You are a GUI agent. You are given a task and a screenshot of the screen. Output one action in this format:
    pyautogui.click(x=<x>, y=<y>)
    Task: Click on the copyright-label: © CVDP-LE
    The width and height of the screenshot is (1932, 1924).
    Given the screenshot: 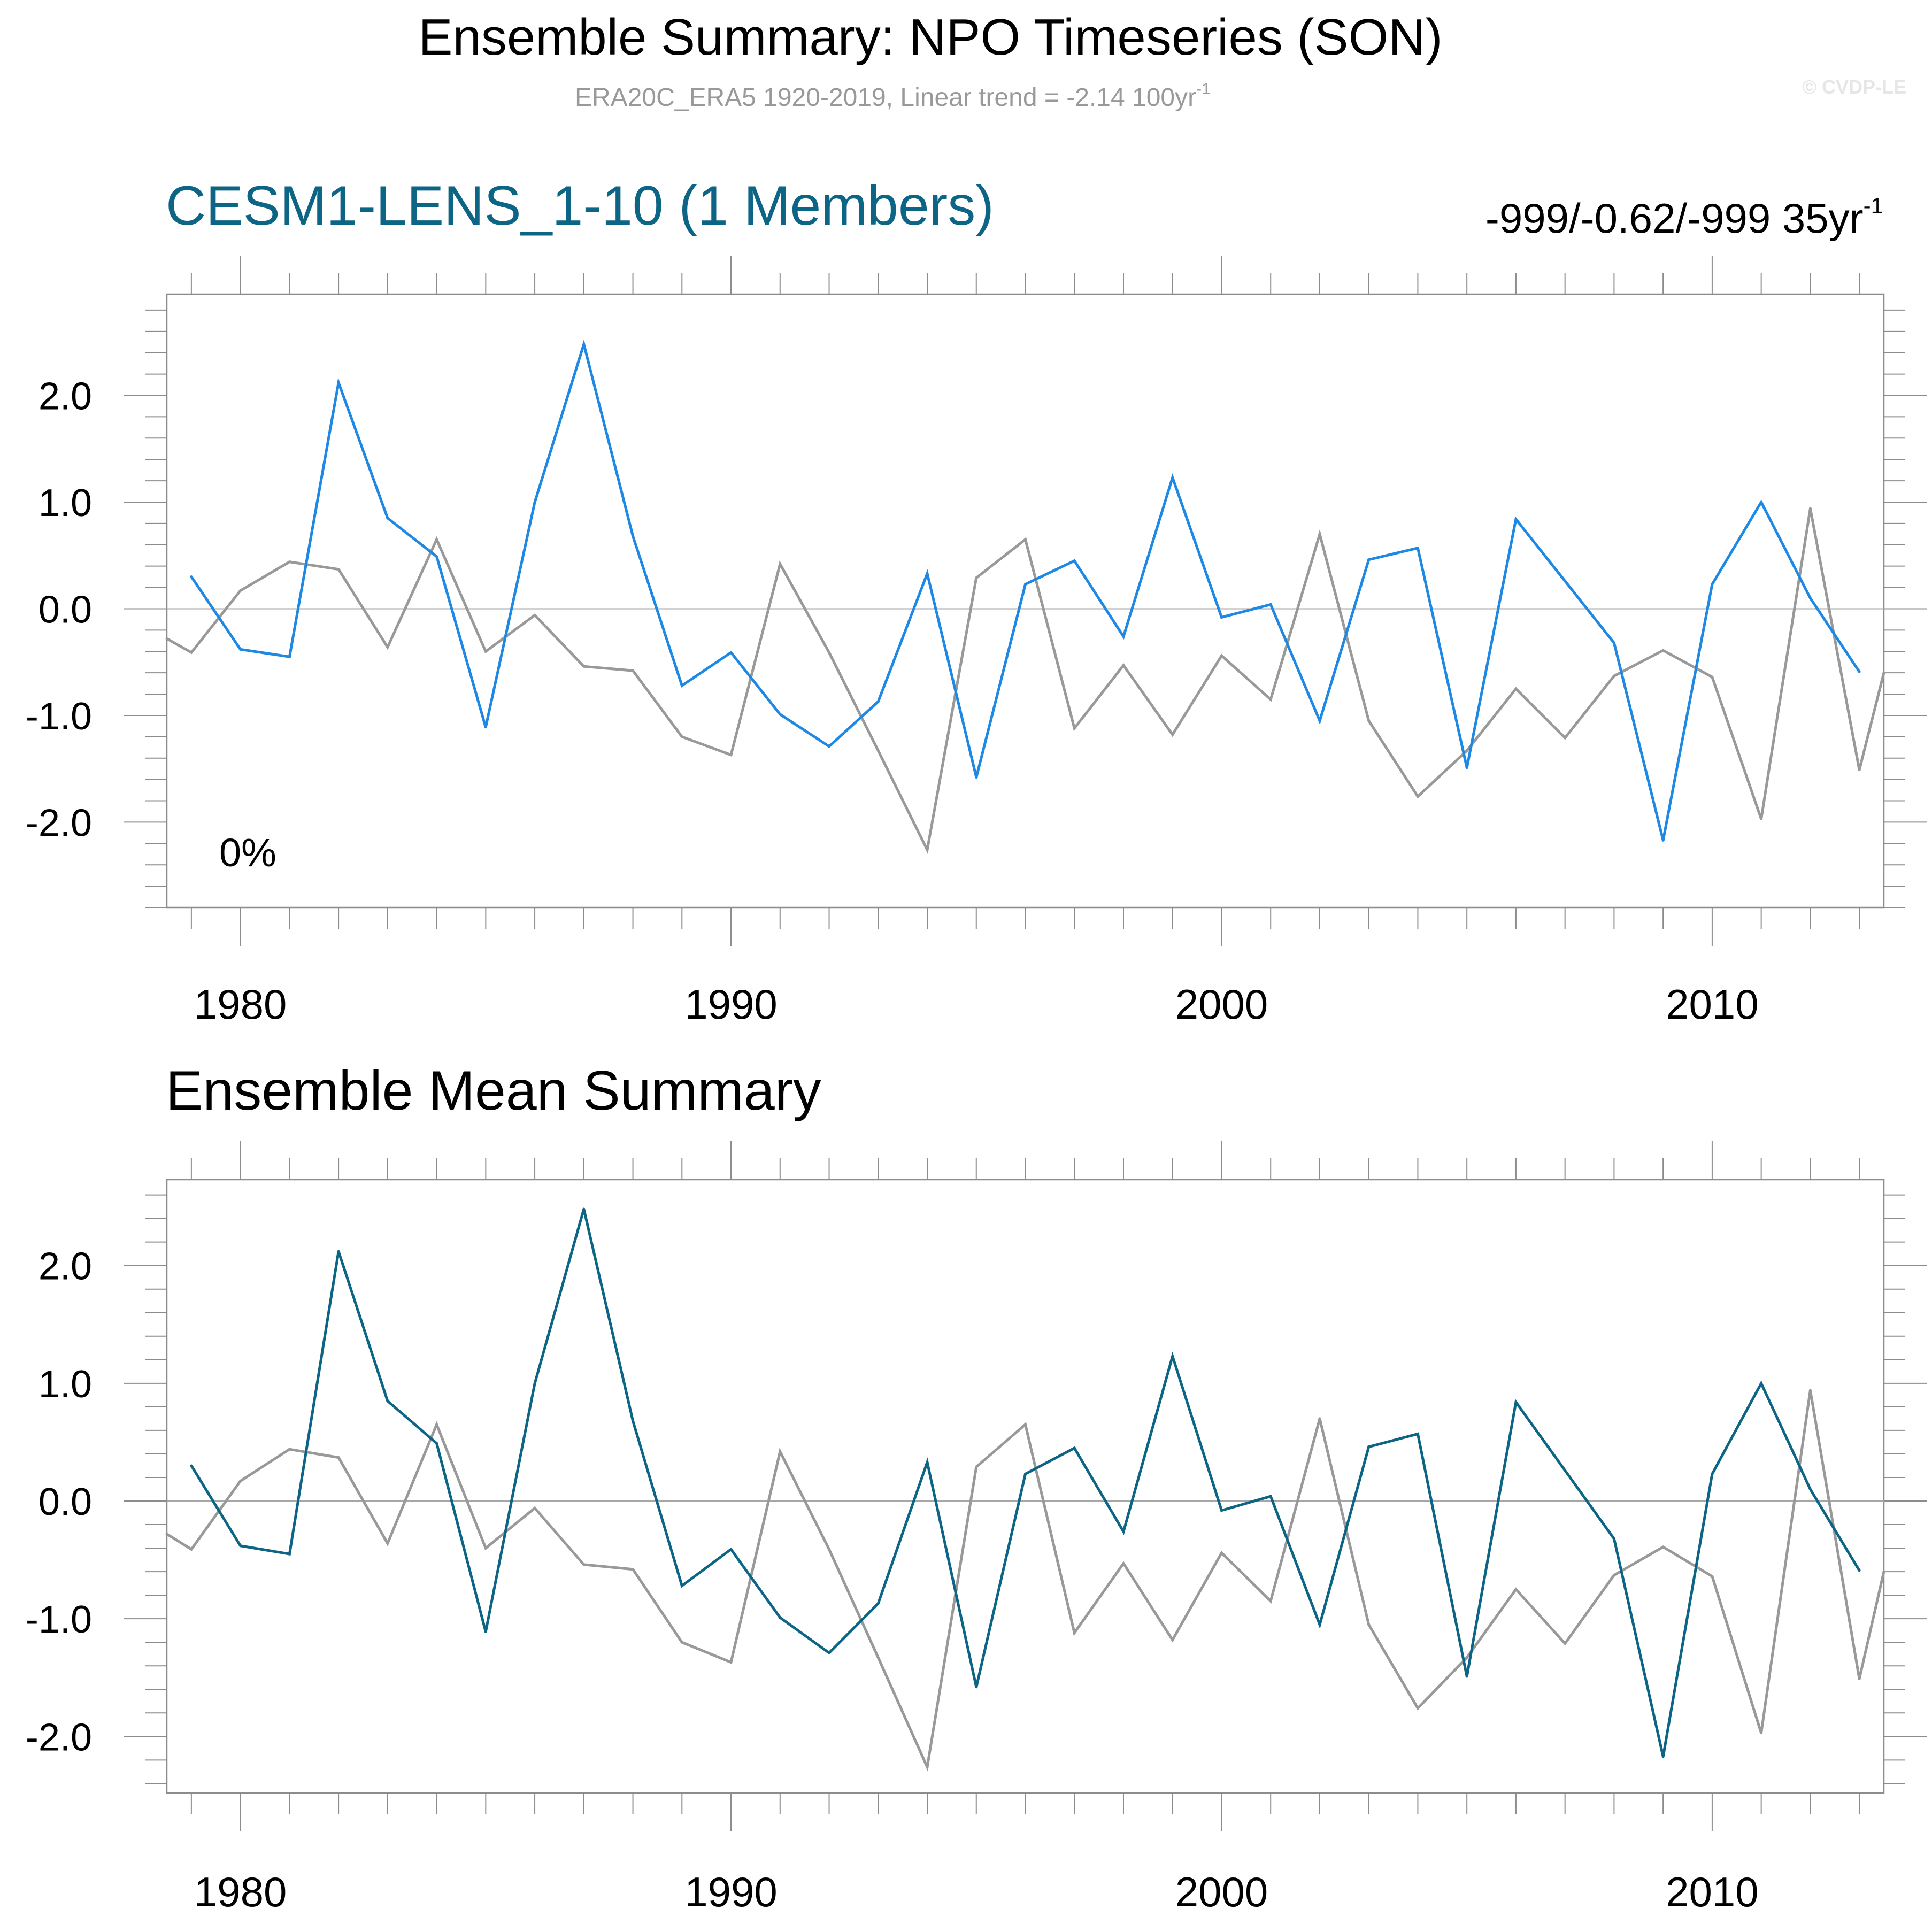 What is the action you would take?
    pyautogui.click(x=1854, y=87)
    